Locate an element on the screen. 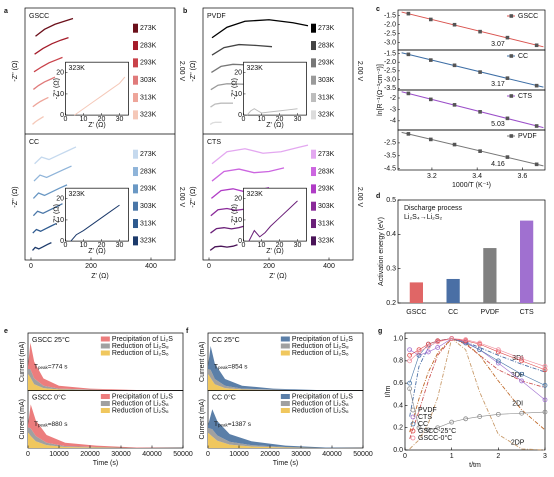  area is located at coordinates (285, 382).